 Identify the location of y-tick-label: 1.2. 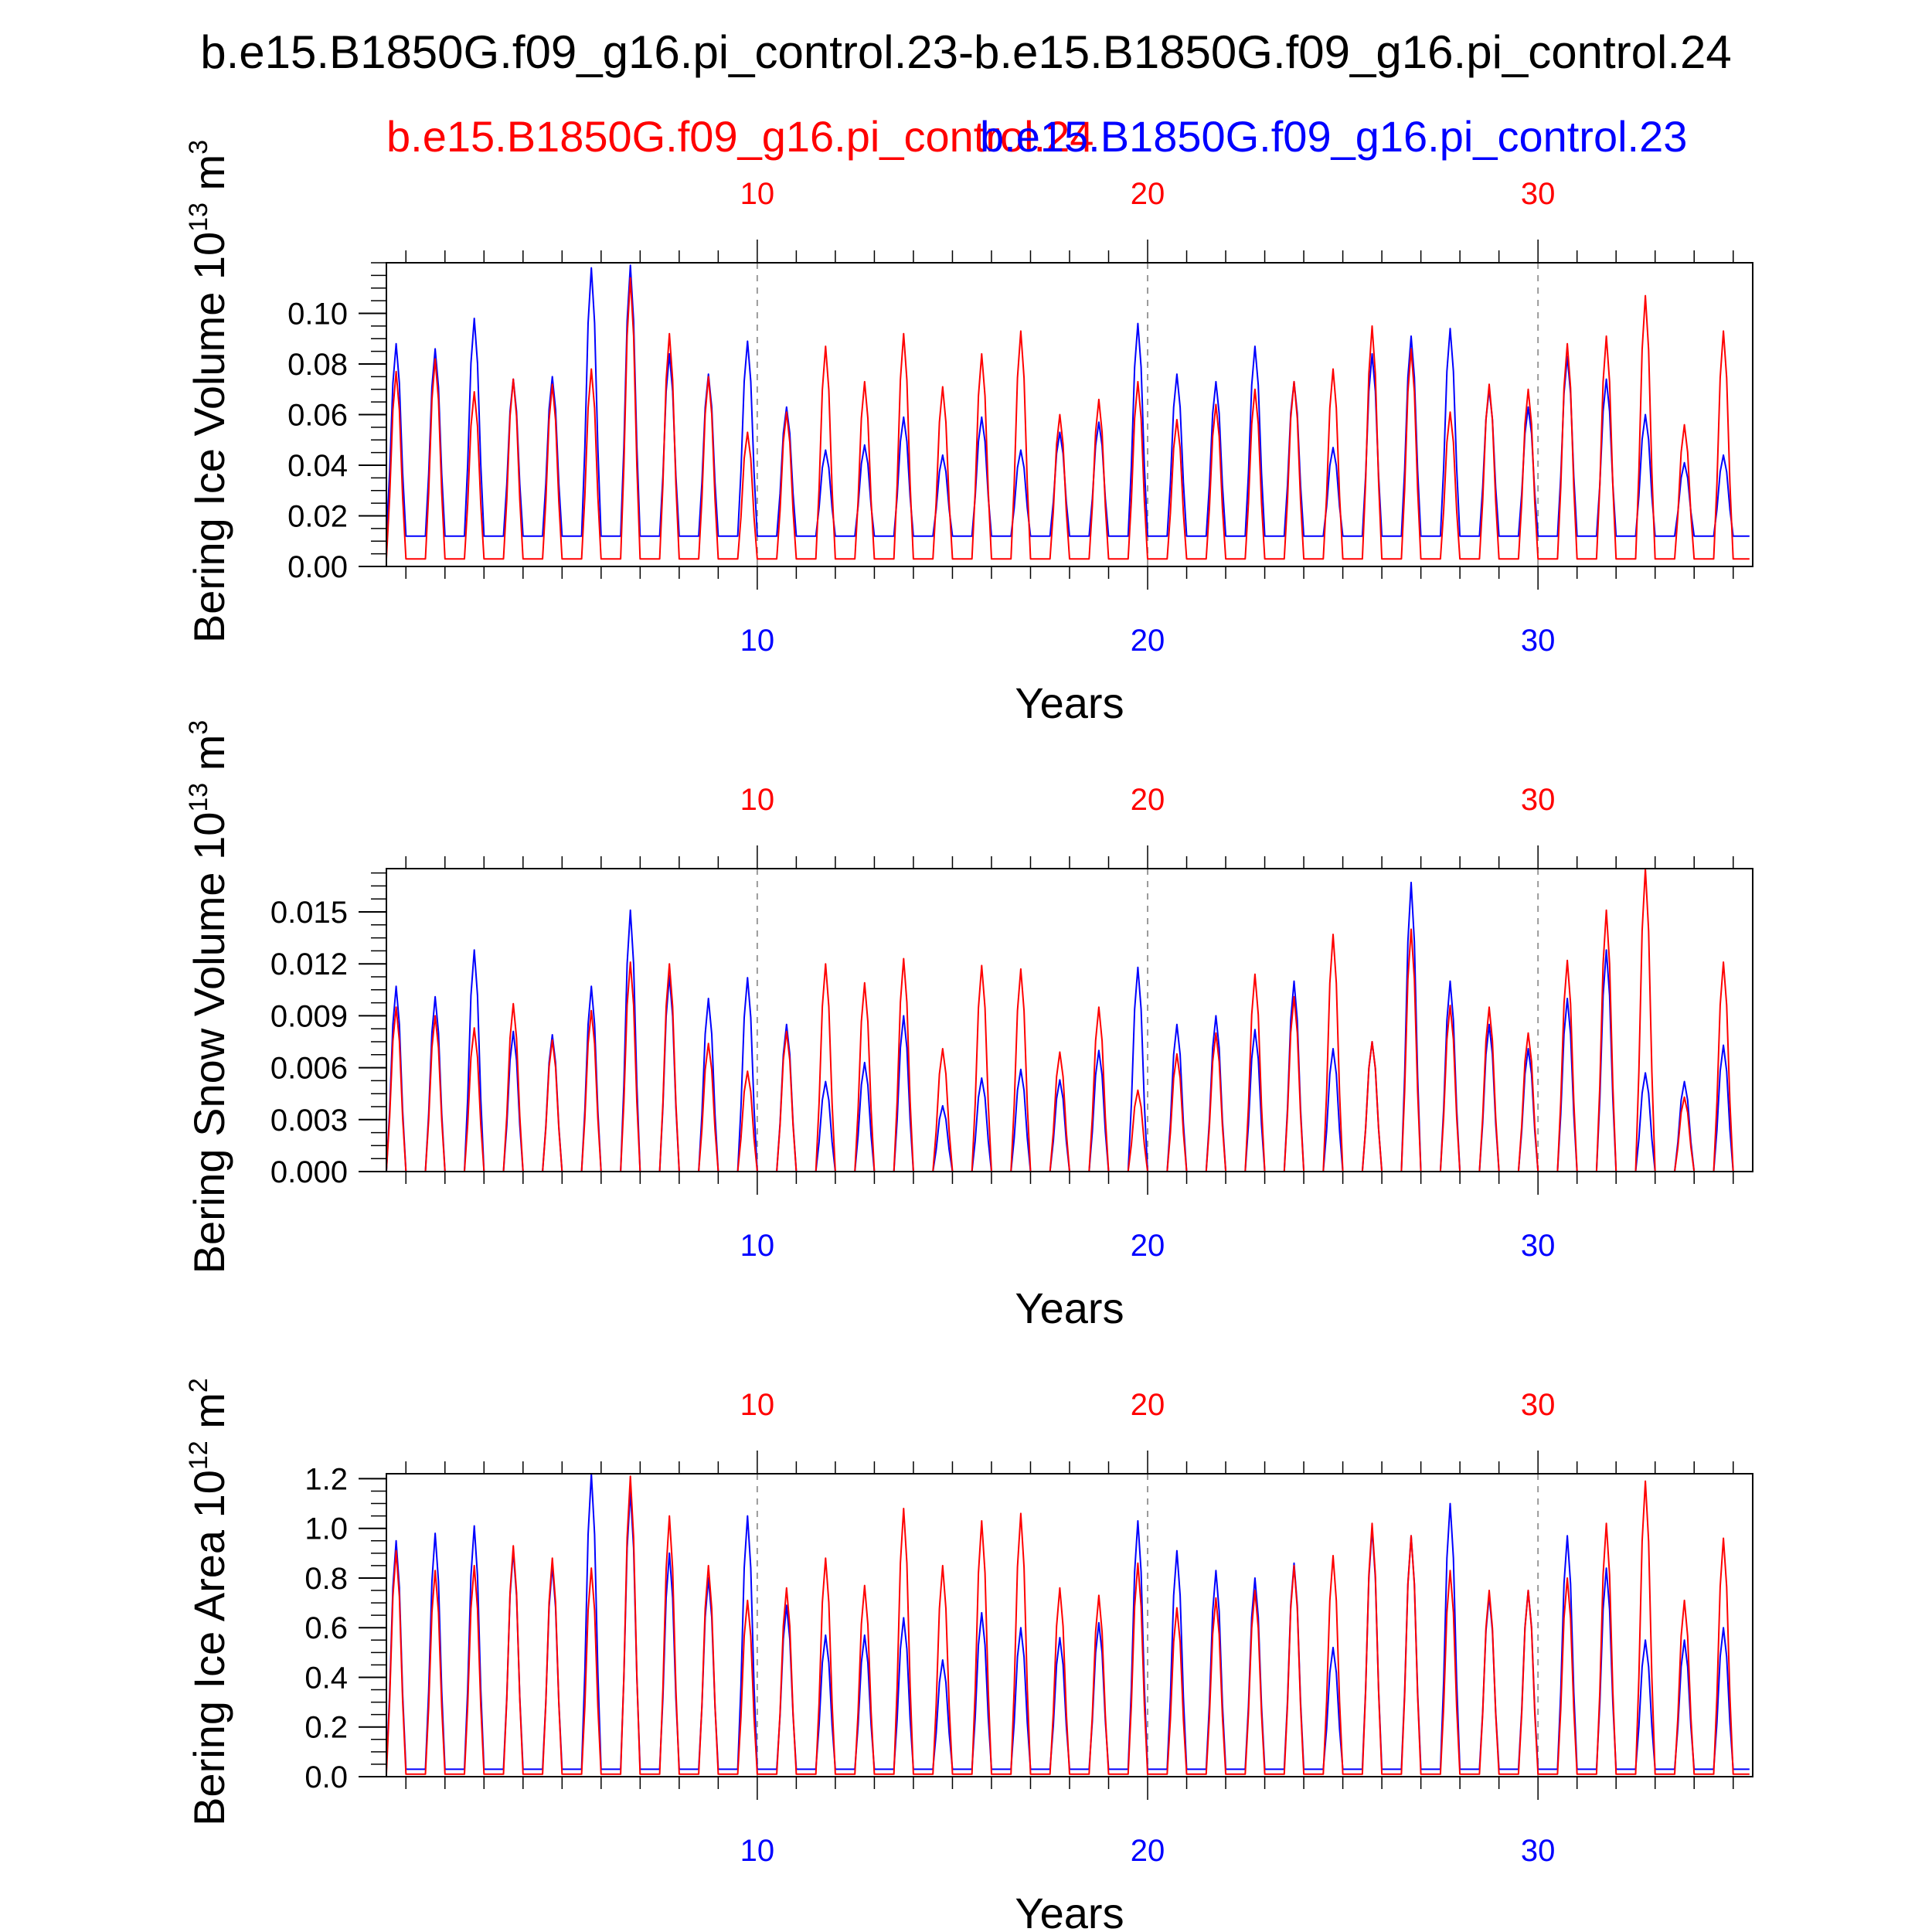
(326, 1479).